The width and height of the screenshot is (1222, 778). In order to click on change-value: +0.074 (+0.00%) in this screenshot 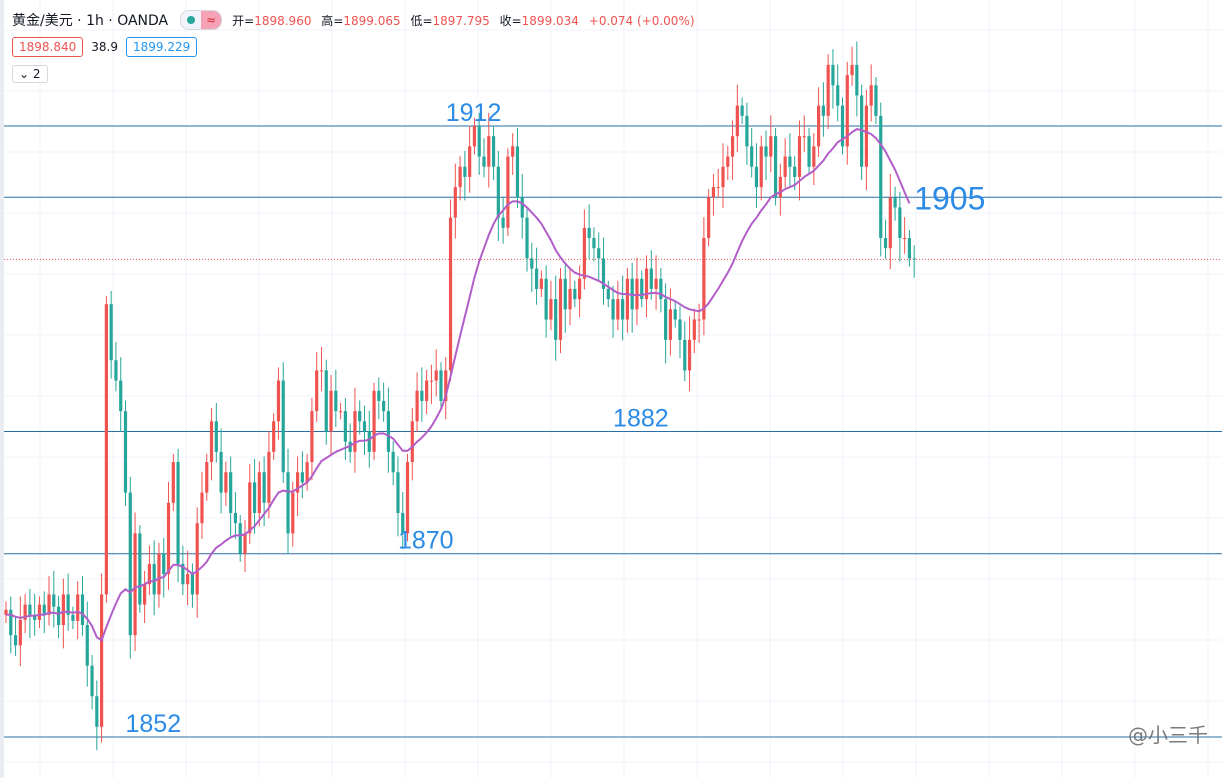, I will do `click(641, 20)`.